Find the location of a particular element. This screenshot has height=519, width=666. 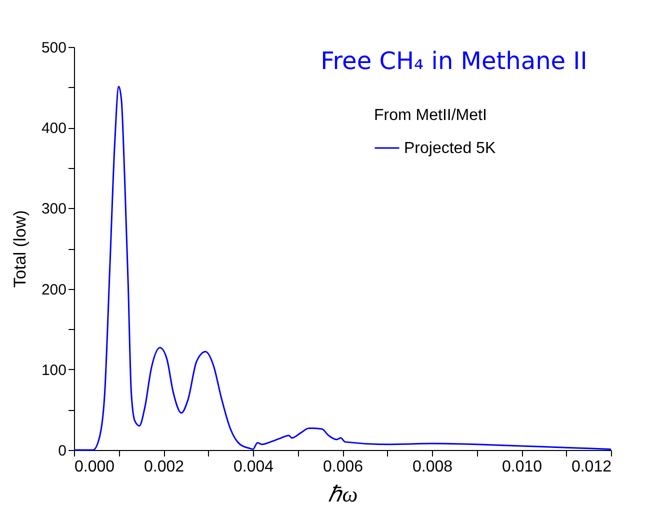

y-tick-label: 500 is located at coordinates (53, 48).